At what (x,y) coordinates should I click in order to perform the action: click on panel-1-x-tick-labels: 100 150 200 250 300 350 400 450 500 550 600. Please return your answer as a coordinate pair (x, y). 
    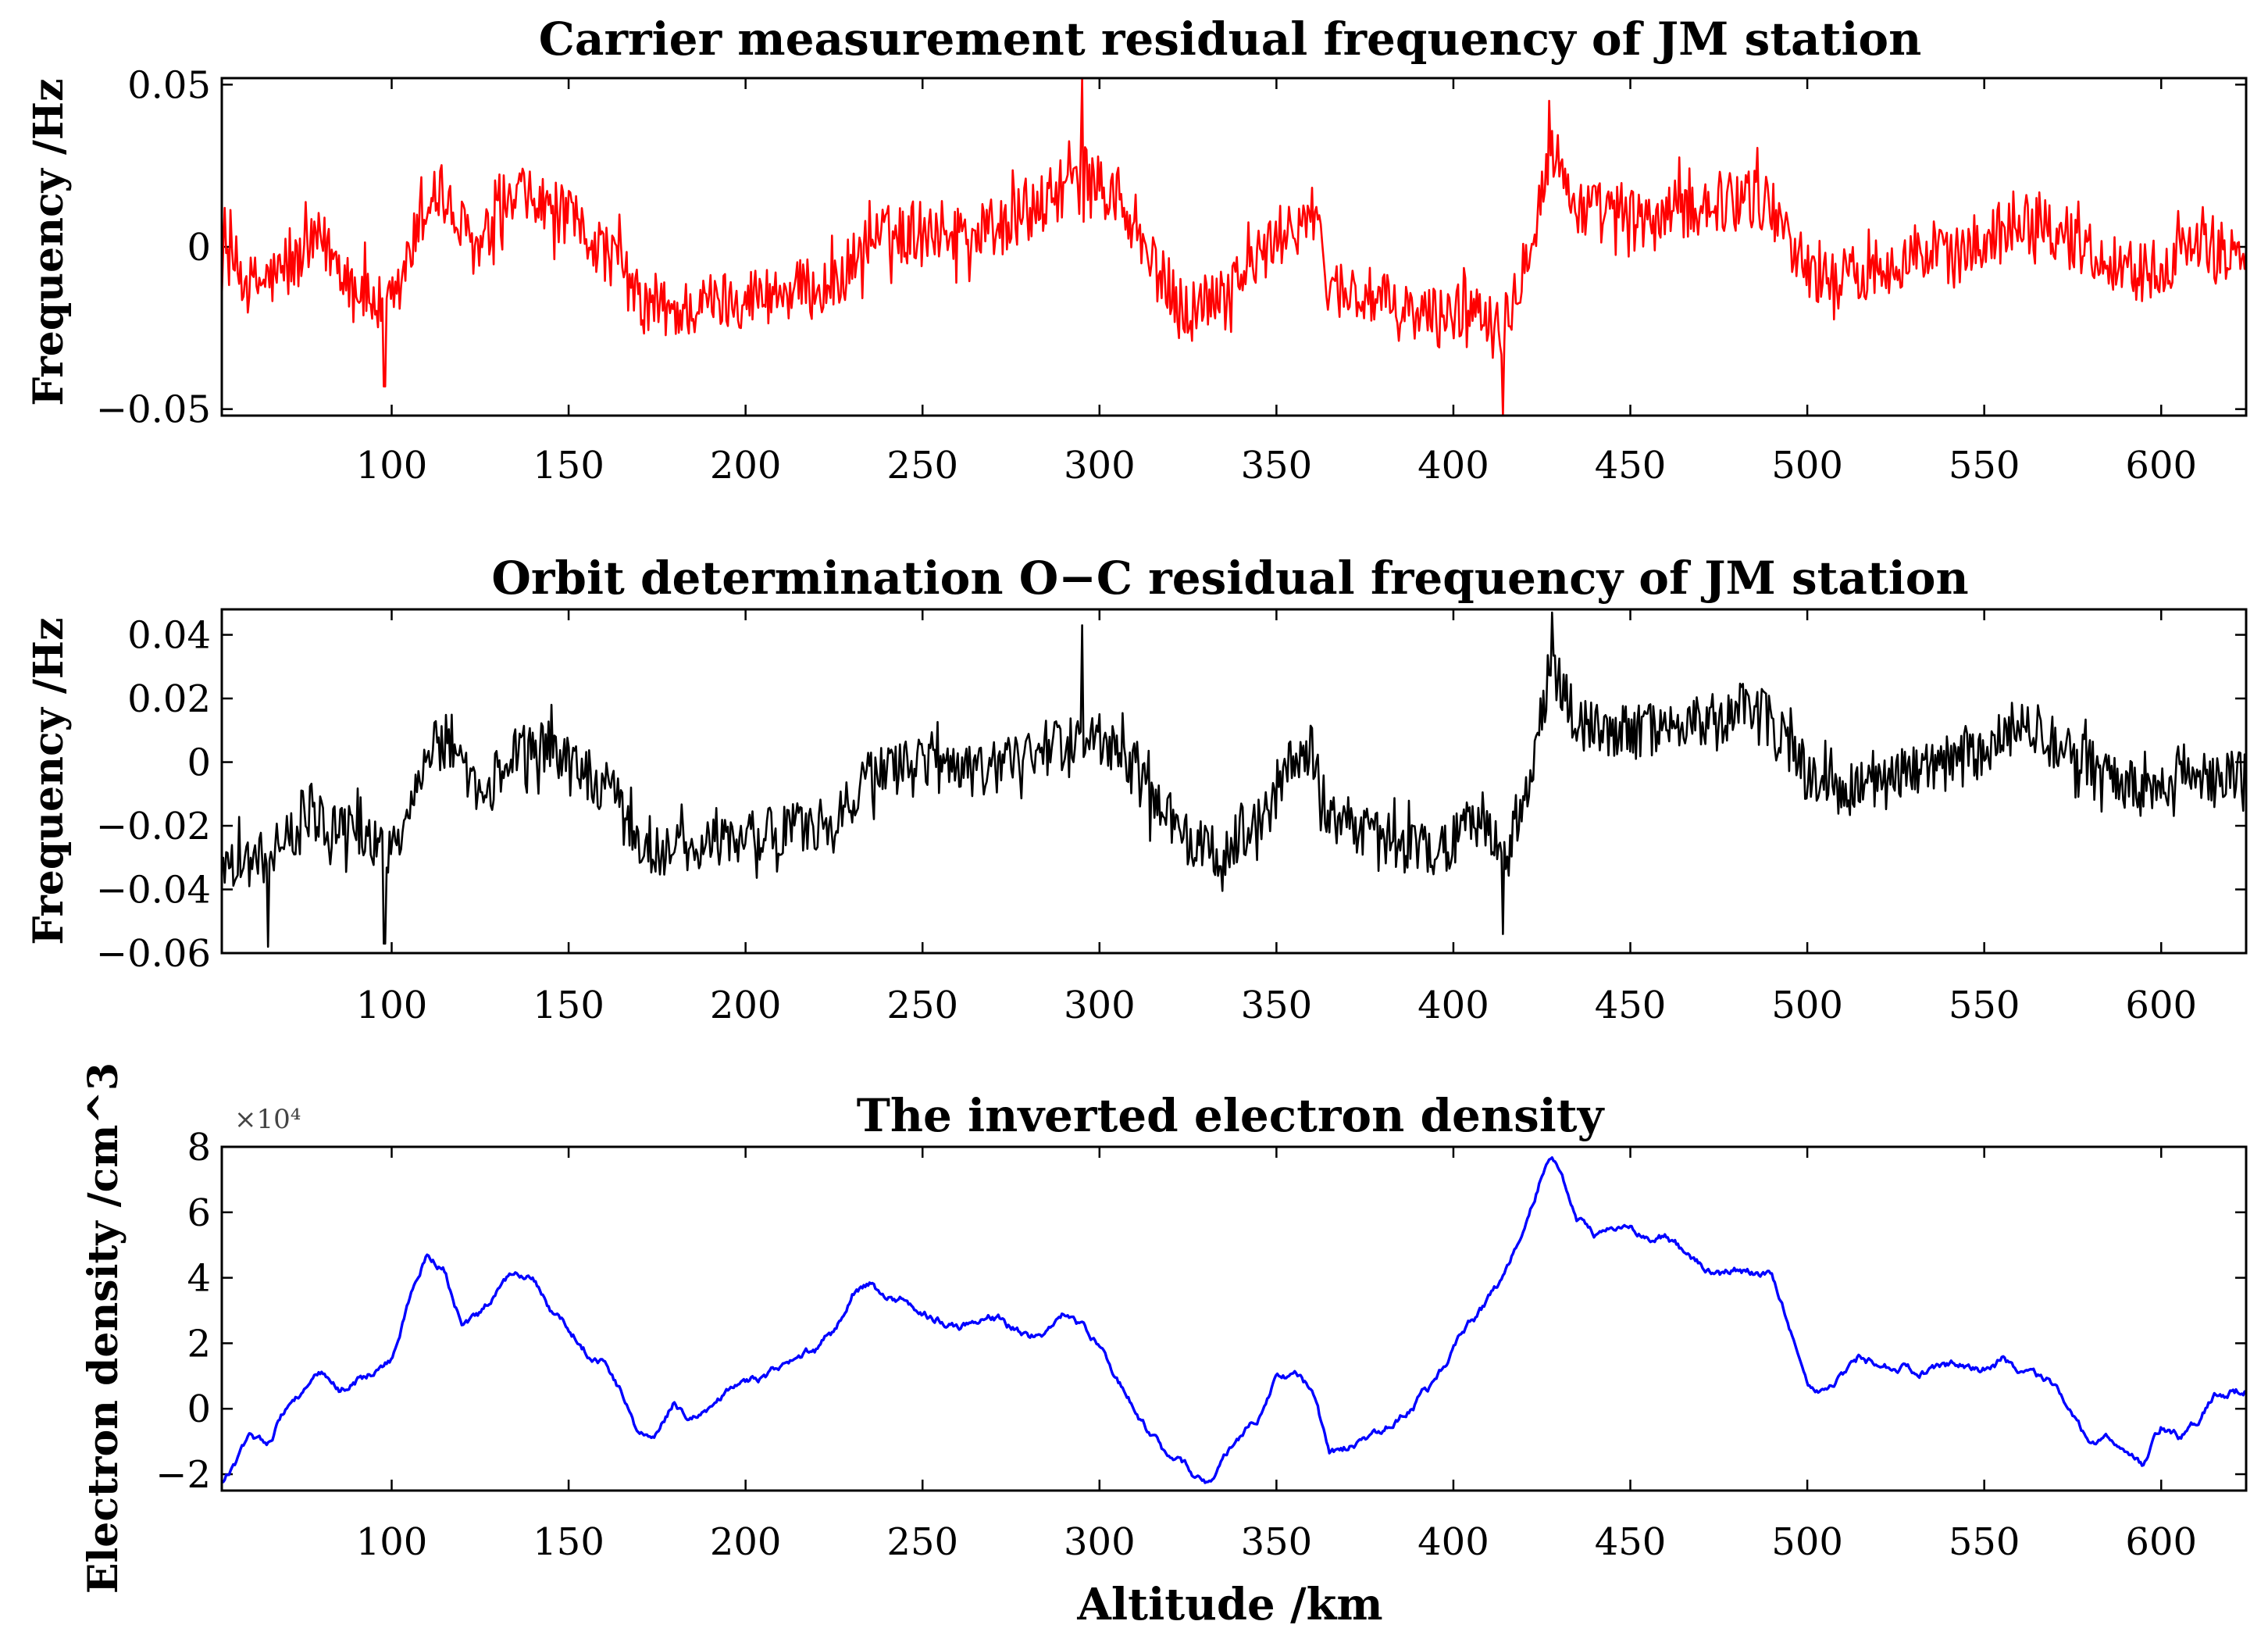
    Looking at the image, I should click on (1276, 466).